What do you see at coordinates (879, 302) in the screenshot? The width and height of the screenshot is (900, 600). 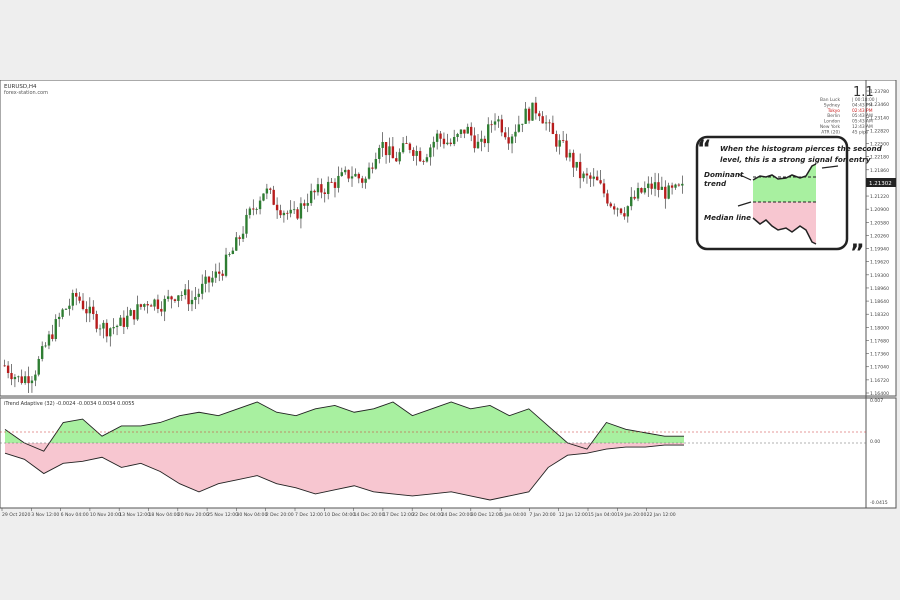 I see `price-tick-label: 1.18640` at bounding box center [879, 302].